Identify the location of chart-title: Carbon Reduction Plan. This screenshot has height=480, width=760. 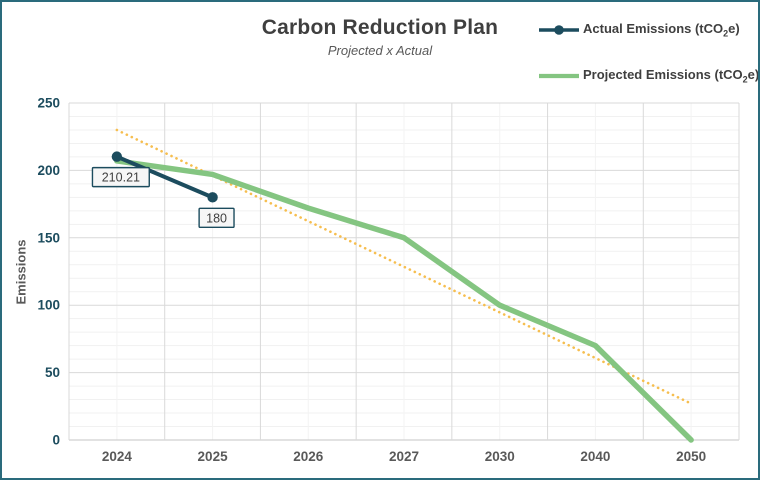
(380, 27).